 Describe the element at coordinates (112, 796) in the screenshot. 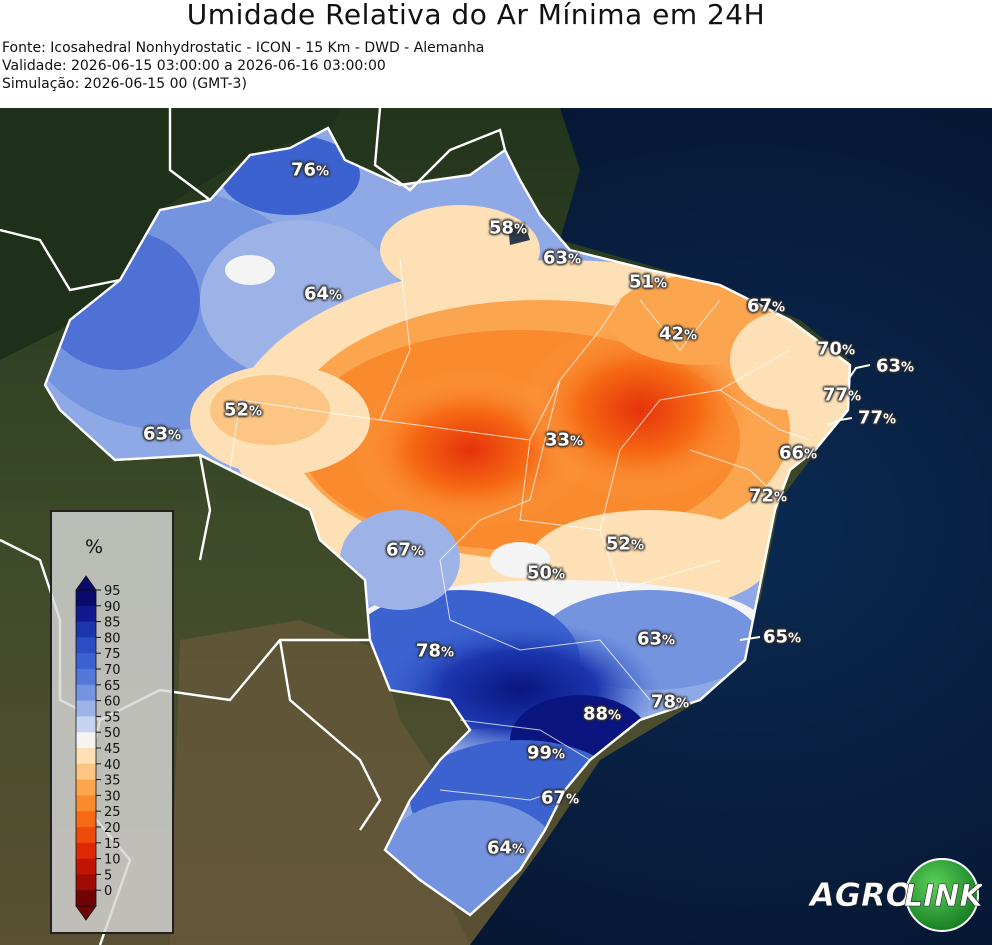

I see `legend-tick-label: 30` at that location.